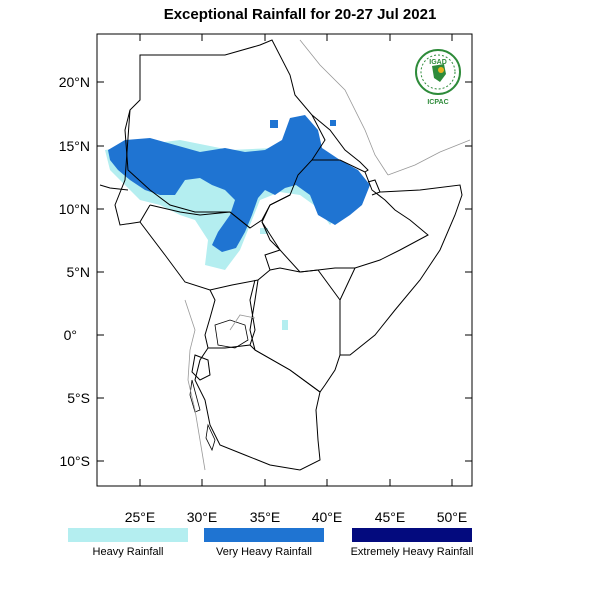  I want to click on lat-label-0: 0°, so click(70, 335).